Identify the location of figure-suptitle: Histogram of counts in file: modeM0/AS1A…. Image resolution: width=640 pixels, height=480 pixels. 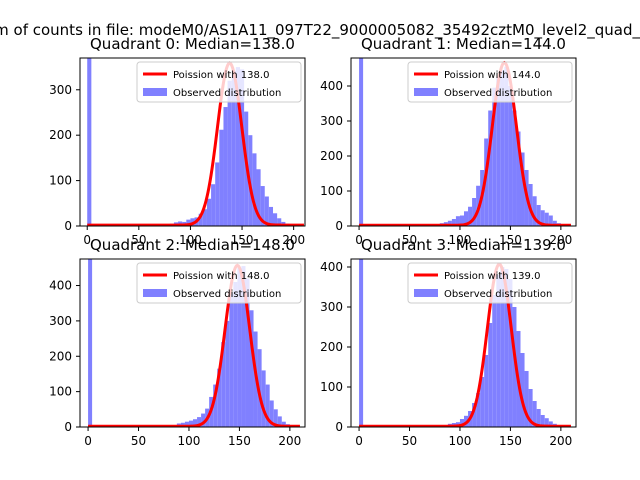
(320, 30).